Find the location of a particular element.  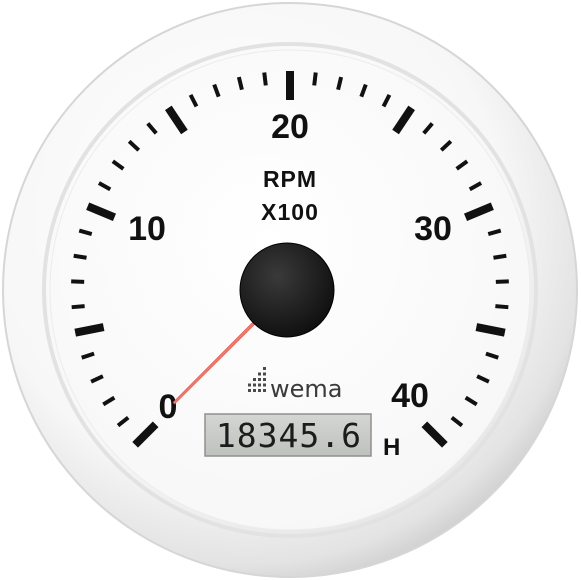

scale-number: 20 is located at coordinates (290, 127).